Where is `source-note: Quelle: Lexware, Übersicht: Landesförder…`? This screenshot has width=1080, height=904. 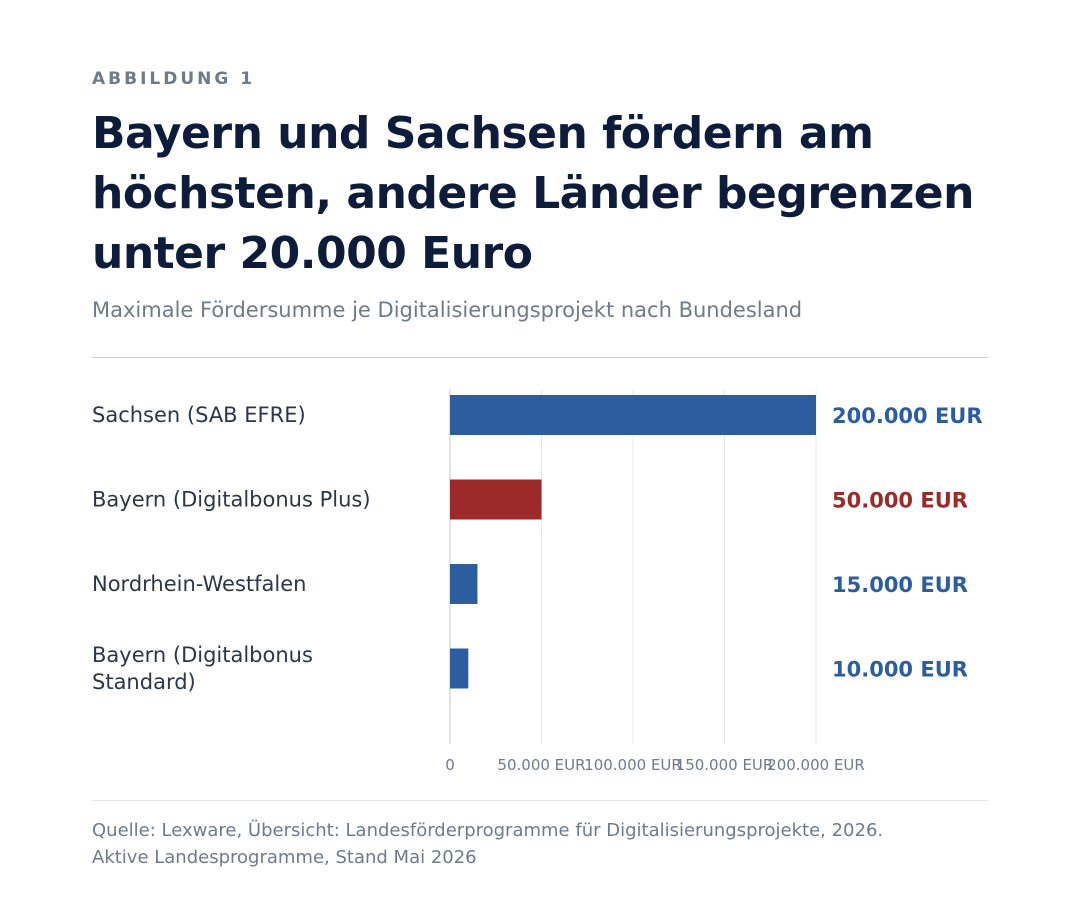 source-note: Quelle: Lexware, Übersicht: Landesförder… is located at coordinates (572, 844).